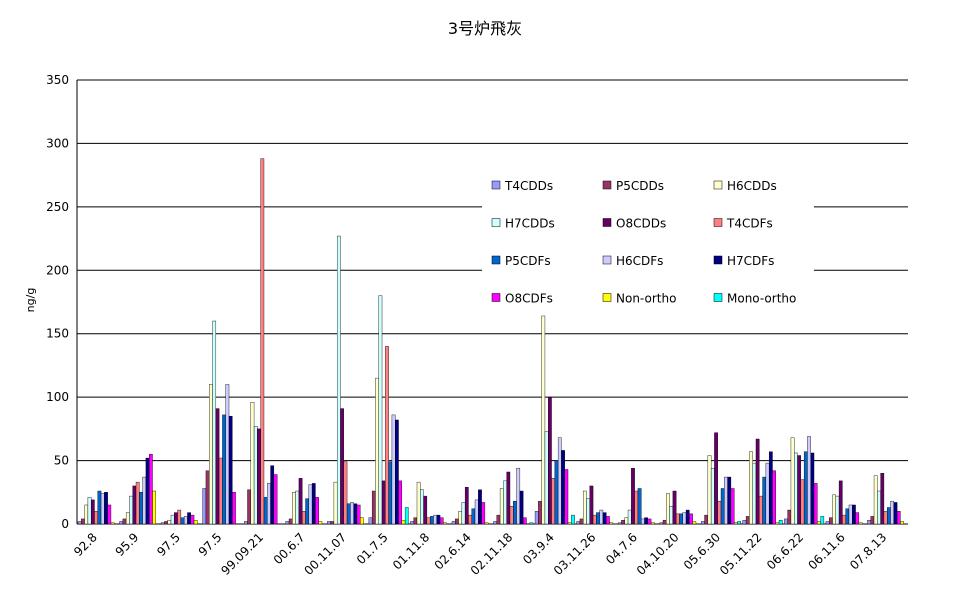 Image resolution: width=970 pixels, height=604 pixels. What do you see at coordinates (411, 551) in the screenshot?
I see `x-tick-label: 01.11.8` at bounding box center [411, 551].